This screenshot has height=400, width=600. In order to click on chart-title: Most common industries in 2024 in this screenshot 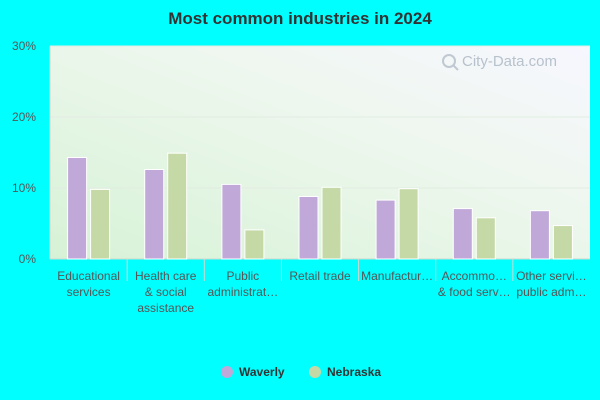, I will do `click(300, 18)`.